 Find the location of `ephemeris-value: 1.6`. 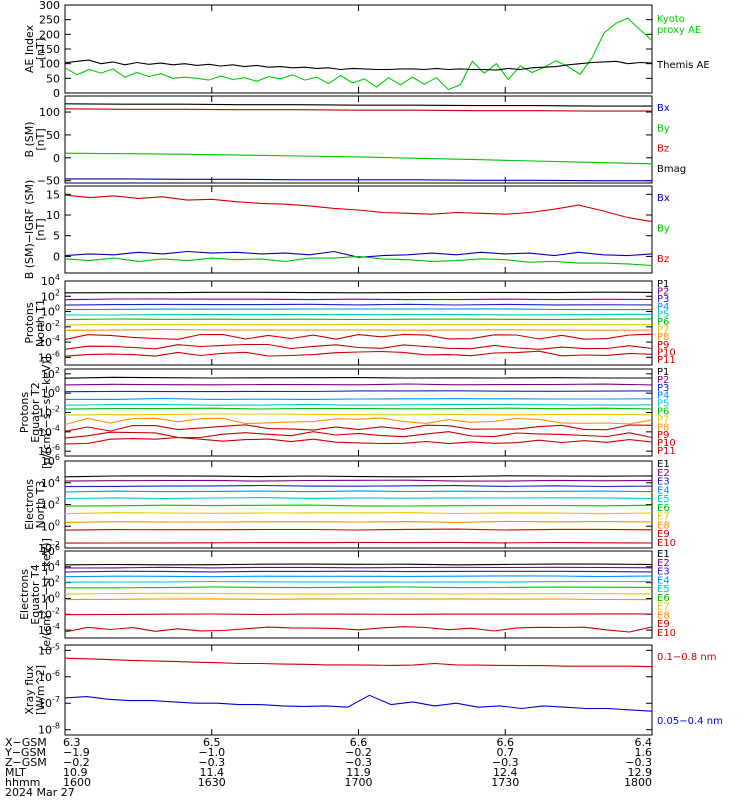

ephemeris-value: 1.6 is located at coordinates (644, 752).